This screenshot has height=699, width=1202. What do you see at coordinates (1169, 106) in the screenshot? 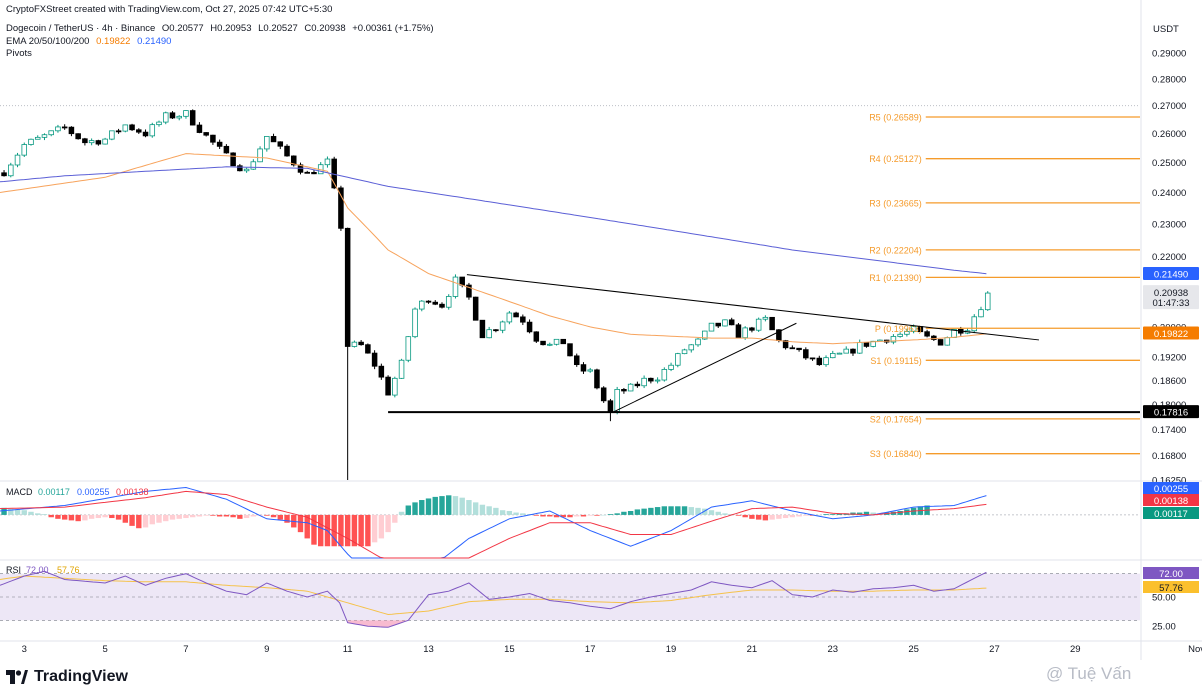
I see `price-tick-label: 0.27000` at bounding box center [1169, 106].